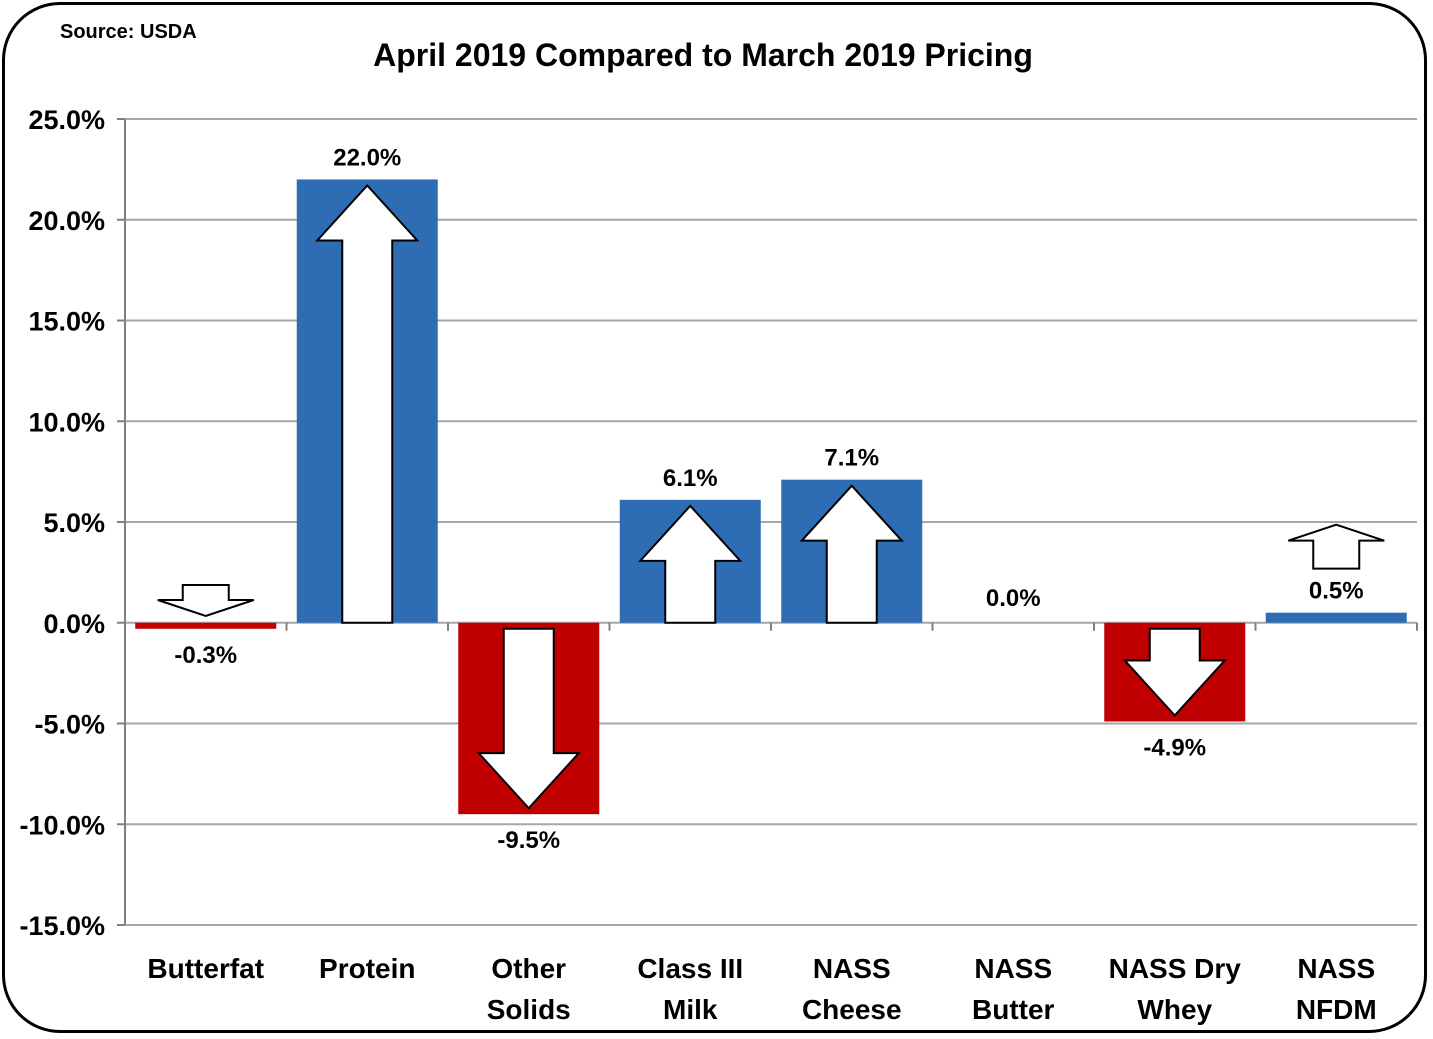 The width and height of the screenshot is (1433, 1039). I want to click on y-tick-label: -5.0%, so click(69, 725).